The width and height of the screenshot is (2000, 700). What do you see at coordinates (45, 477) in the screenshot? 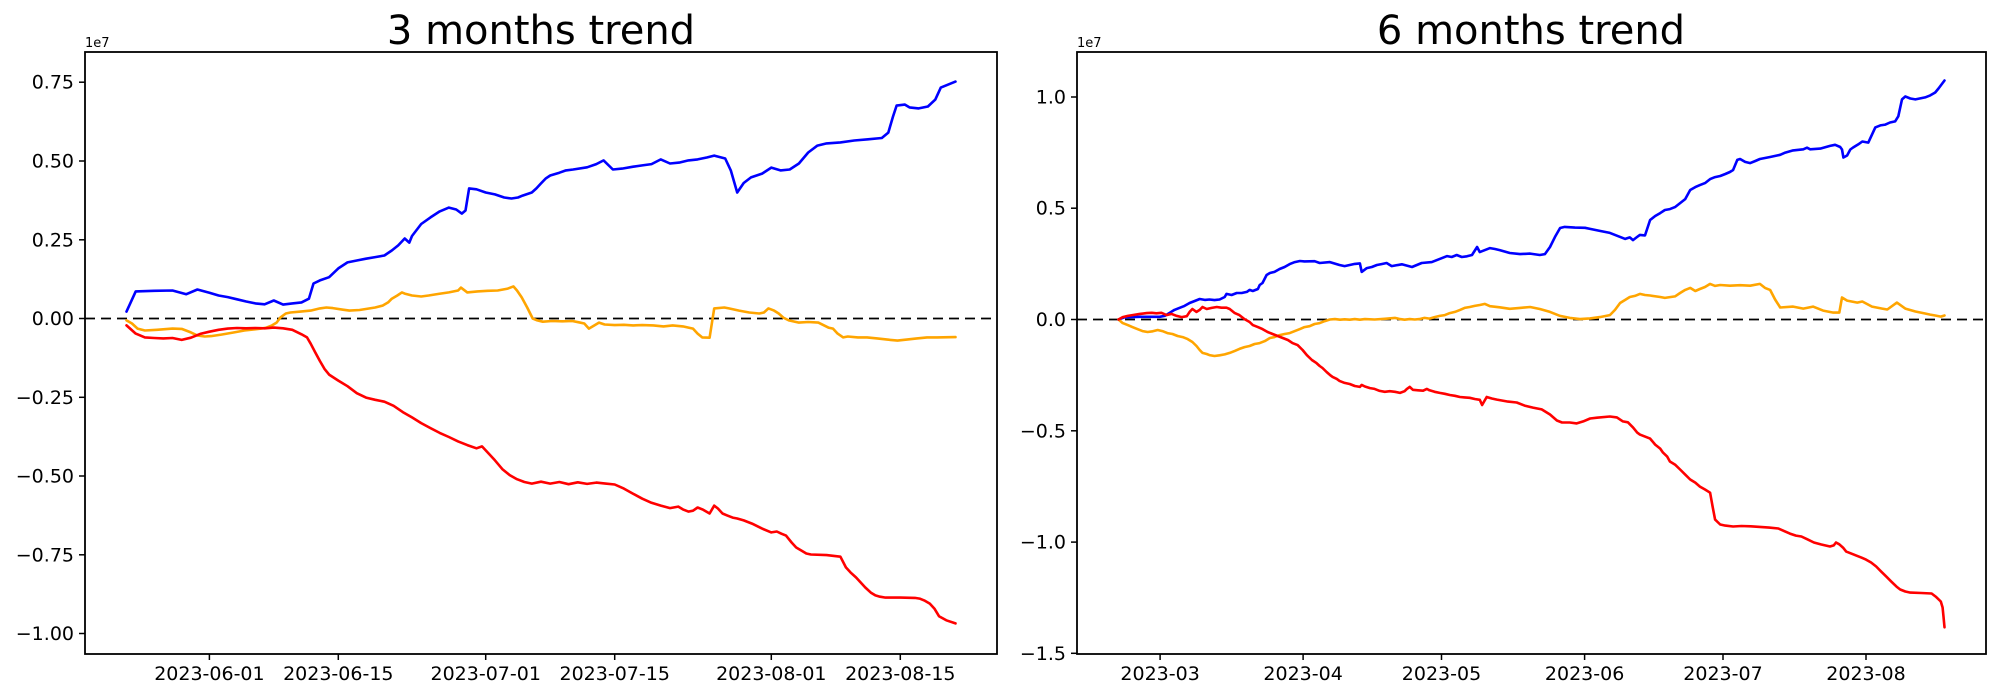
I see `y-tick-label: −0.50` at bounding box center [45, 477].